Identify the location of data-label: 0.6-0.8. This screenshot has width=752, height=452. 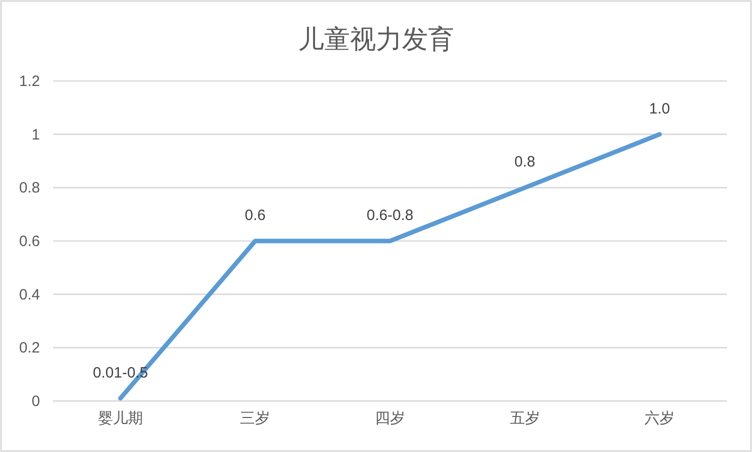
(390, 215).